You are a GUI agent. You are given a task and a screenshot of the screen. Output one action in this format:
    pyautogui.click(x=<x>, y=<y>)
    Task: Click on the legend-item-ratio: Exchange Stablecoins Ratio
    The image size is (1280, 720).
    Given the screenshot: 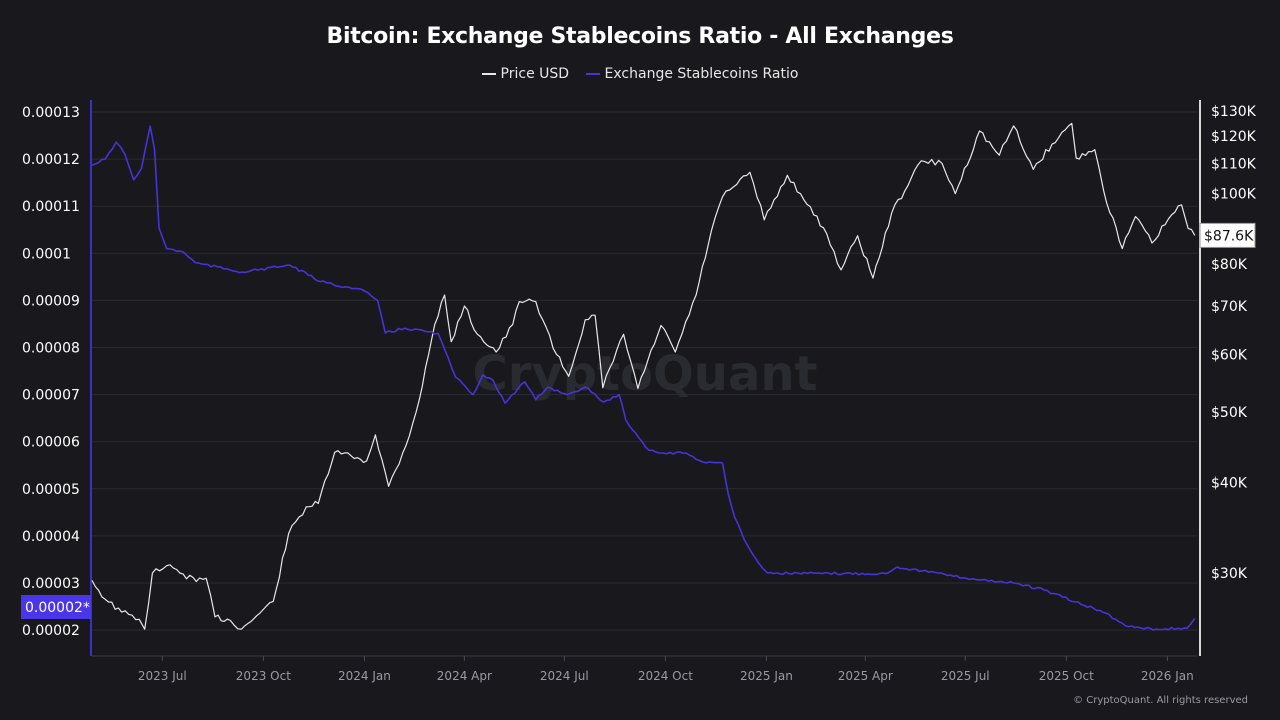 What is the action you would take?
    pyautogui.click(x=692, y=74)
    